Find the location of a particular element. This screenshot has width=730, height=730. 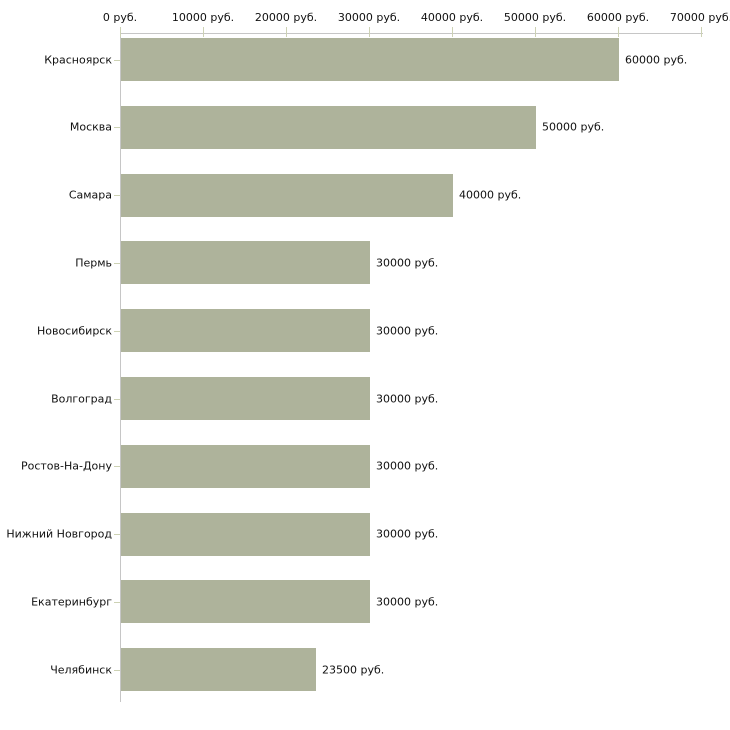

bar-value-label: 23500 руб. is located at coordinates (353, 670).